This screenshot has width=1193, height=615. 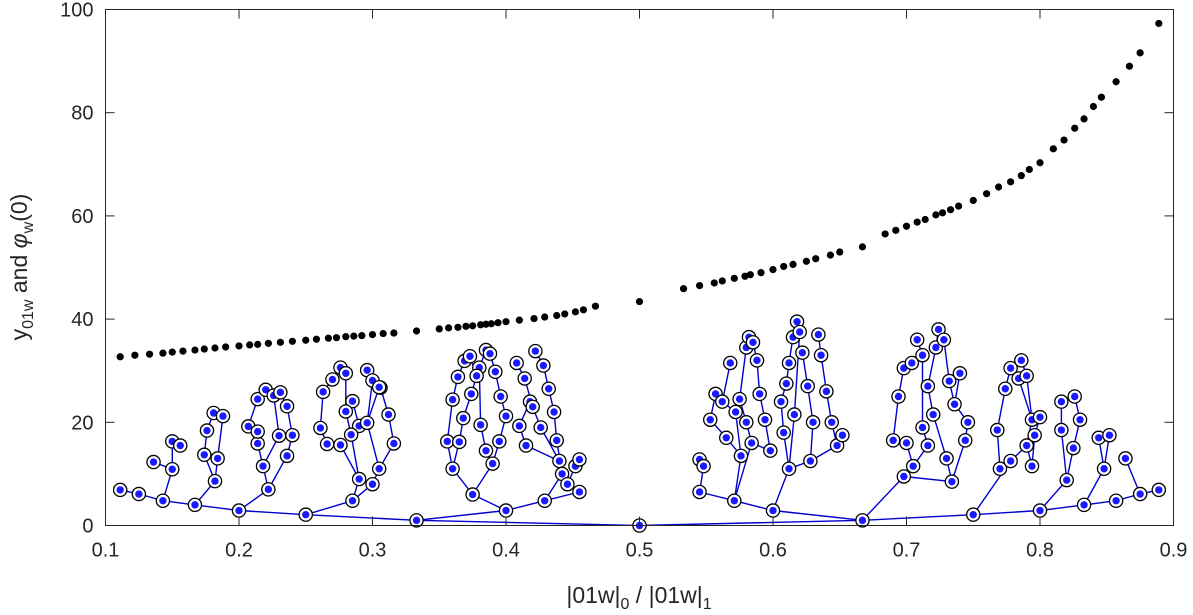 What do you see at coordinates (87, 527) in the screenshot?
I see `y-tick-label: 0` at bounding box center [87, 527].